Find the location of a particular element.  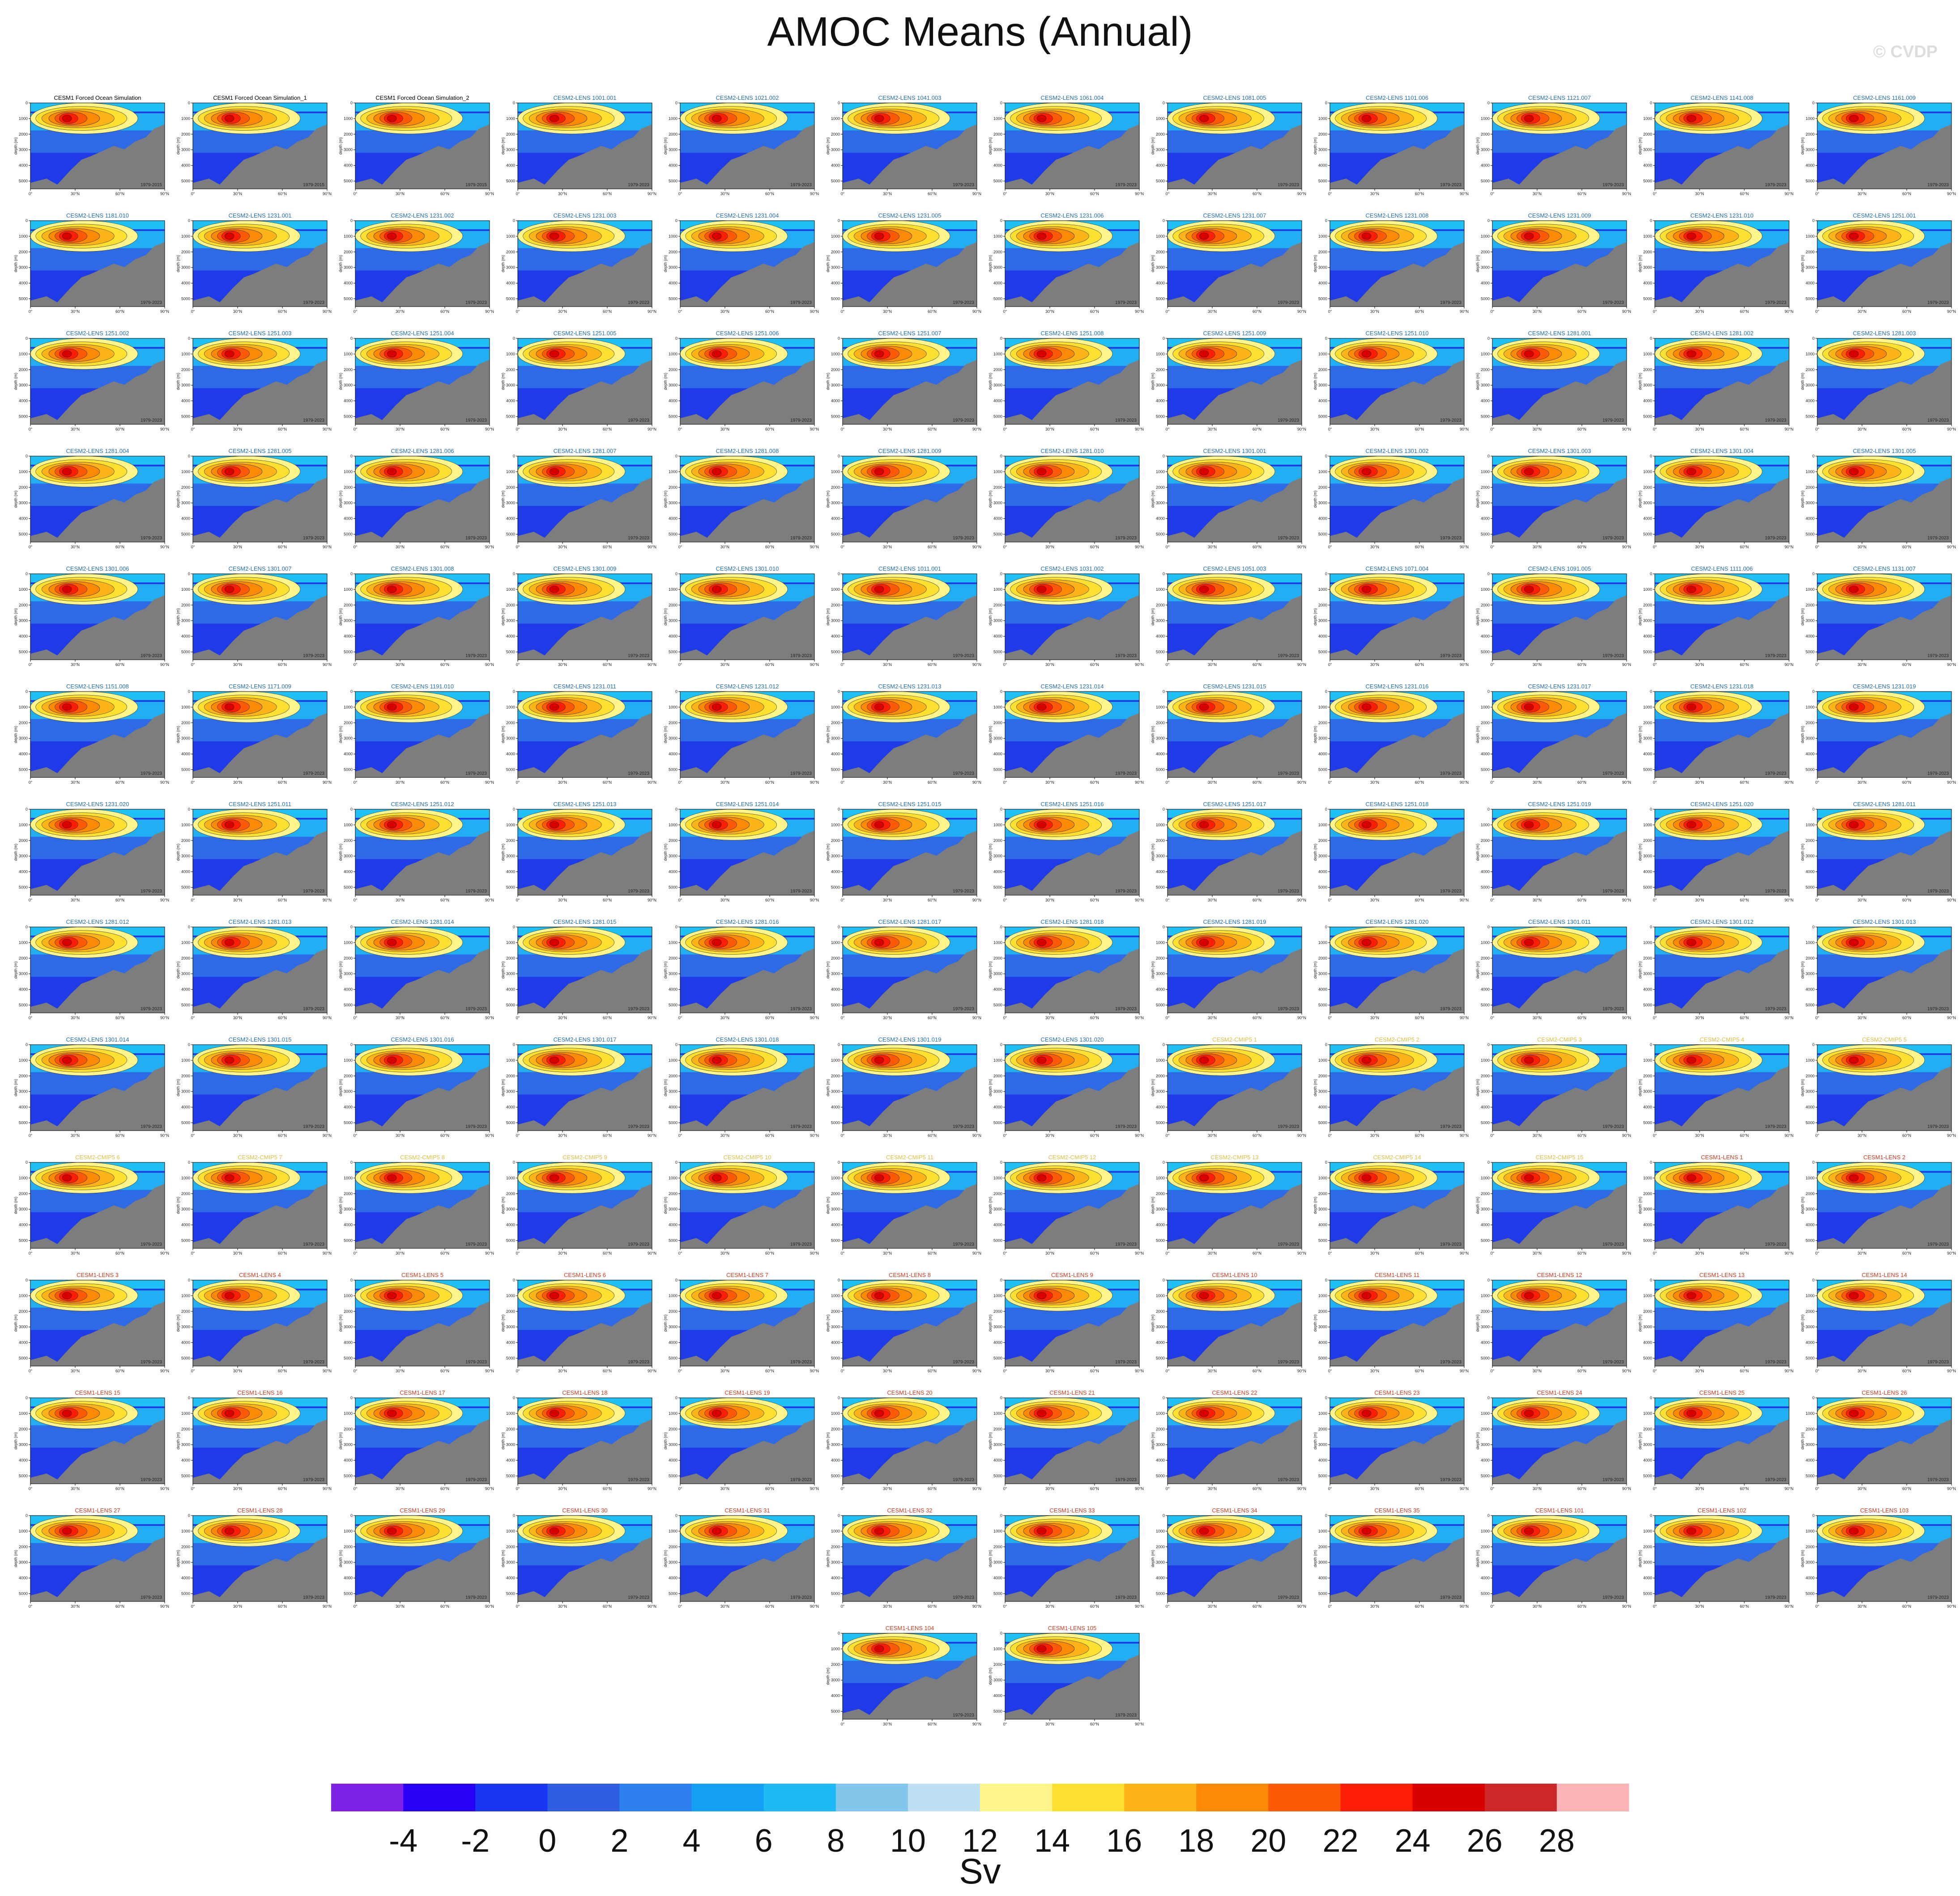

panel-title: CESM2-CMIP5 15 is located at coordinates (1560, 1157).